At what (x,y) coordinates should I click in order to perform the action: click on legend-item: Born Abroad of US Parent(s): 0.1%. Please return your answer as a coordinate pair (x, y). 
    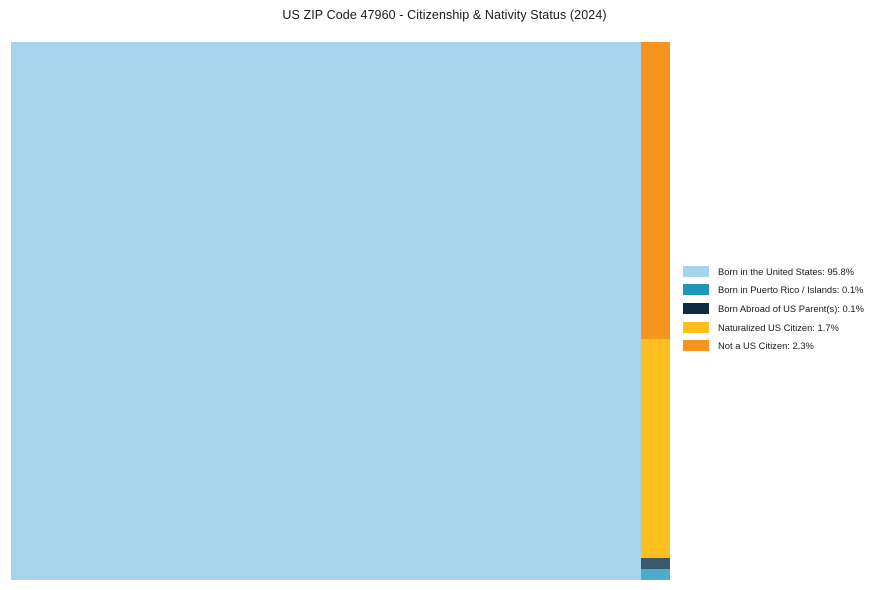
    Looking at the image, I should click on (783, 308).